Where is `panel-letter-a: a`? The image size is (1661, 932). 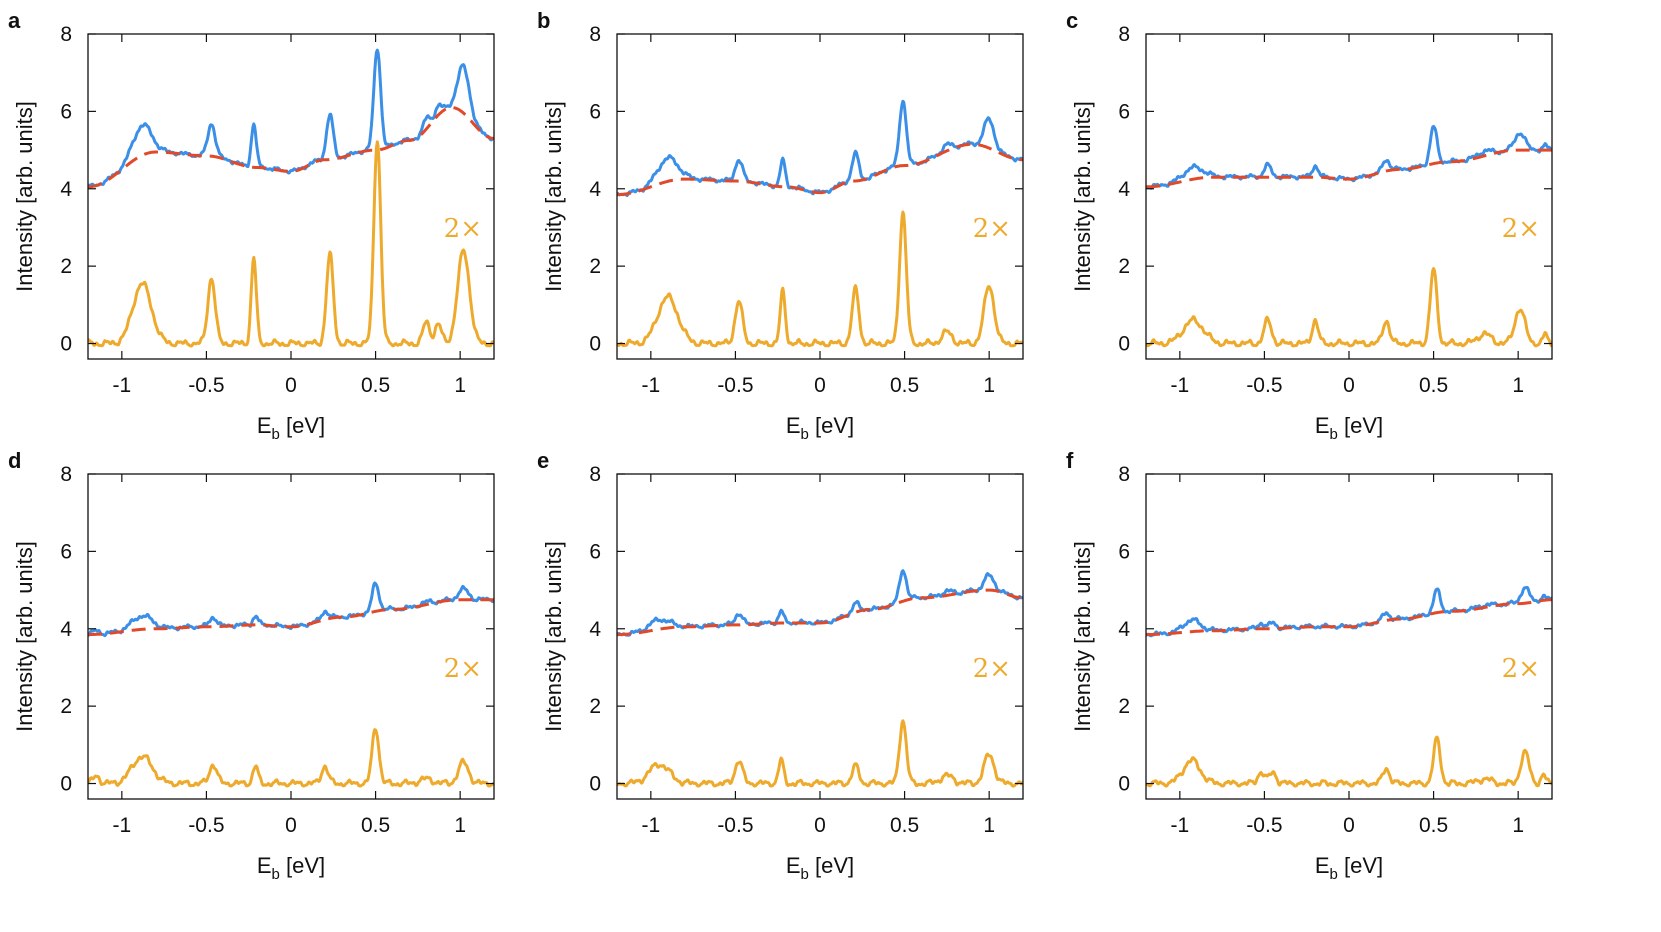
panel-letter-a: a is located at coordinates (14, 20).